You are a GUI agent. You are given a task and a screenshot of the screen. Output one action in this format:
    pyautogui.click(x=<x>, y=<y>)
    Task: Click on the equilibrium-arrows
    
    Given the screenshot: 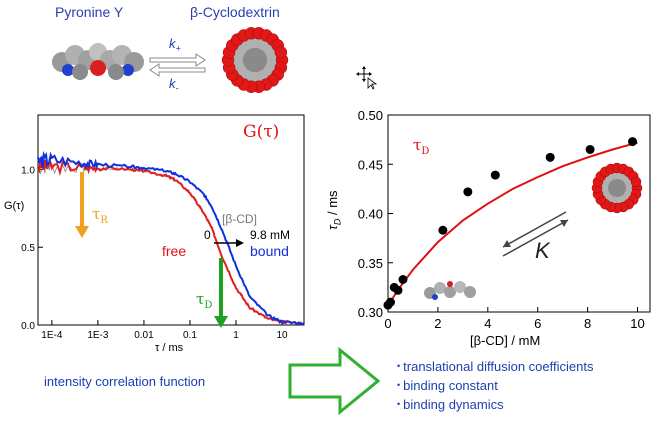 What is the action you would take?
    pyautogui.click(x=177, y=65)
    